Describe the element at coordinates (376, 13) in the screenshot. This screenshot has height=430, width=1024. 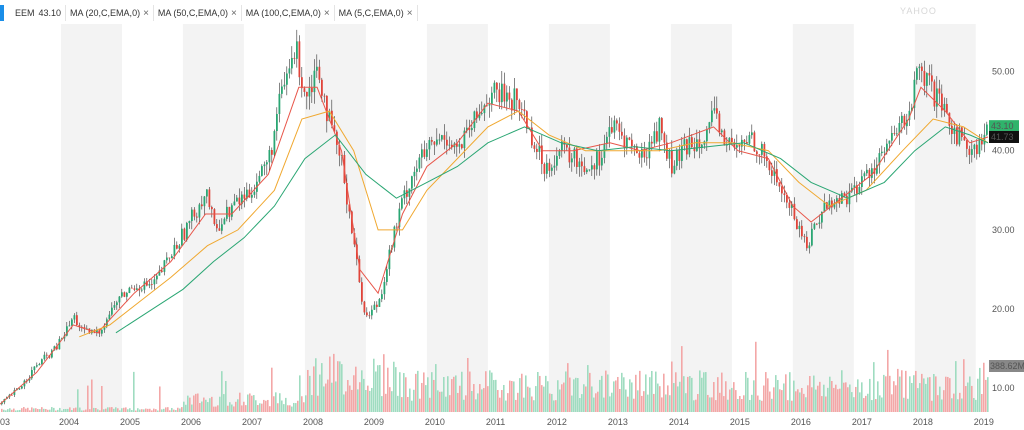
I see `legend-indicator-ma5: MA (5,C,EMA,0) ×` at that location.